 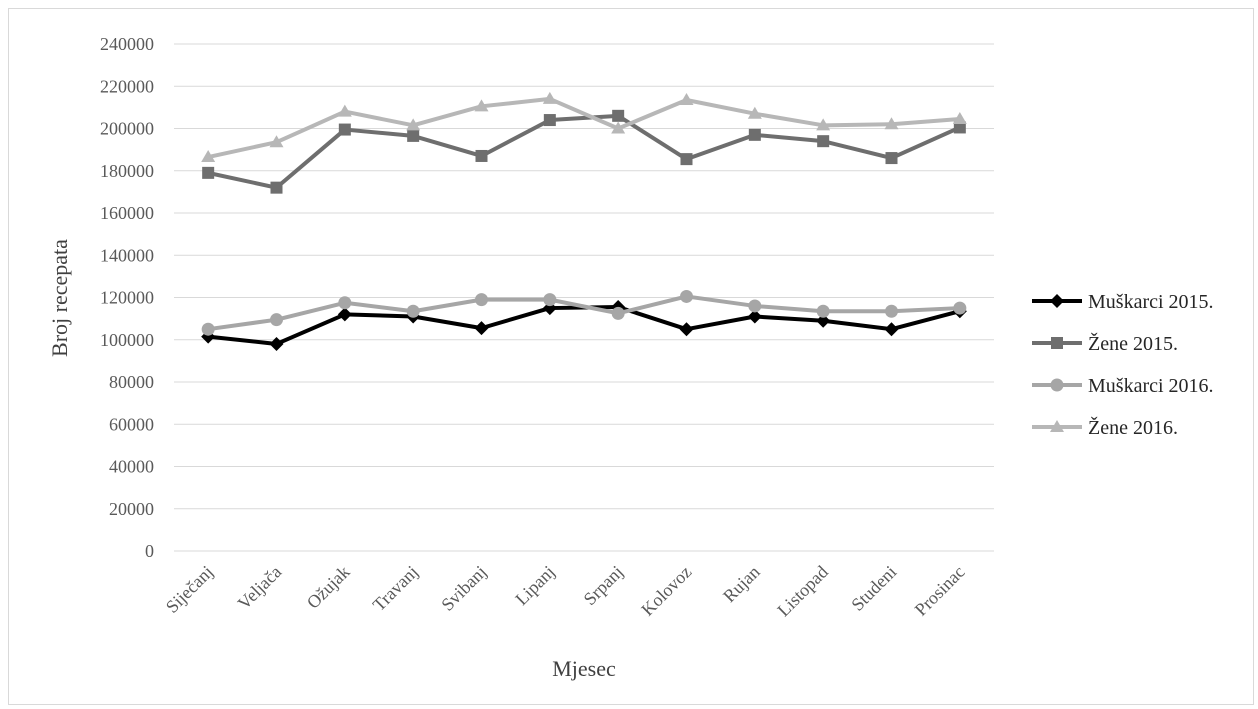 What do you see at coordinates (131, 424) in the screenshot?
I see `y-tick-label: 60000` at bounding box center [131, 424].